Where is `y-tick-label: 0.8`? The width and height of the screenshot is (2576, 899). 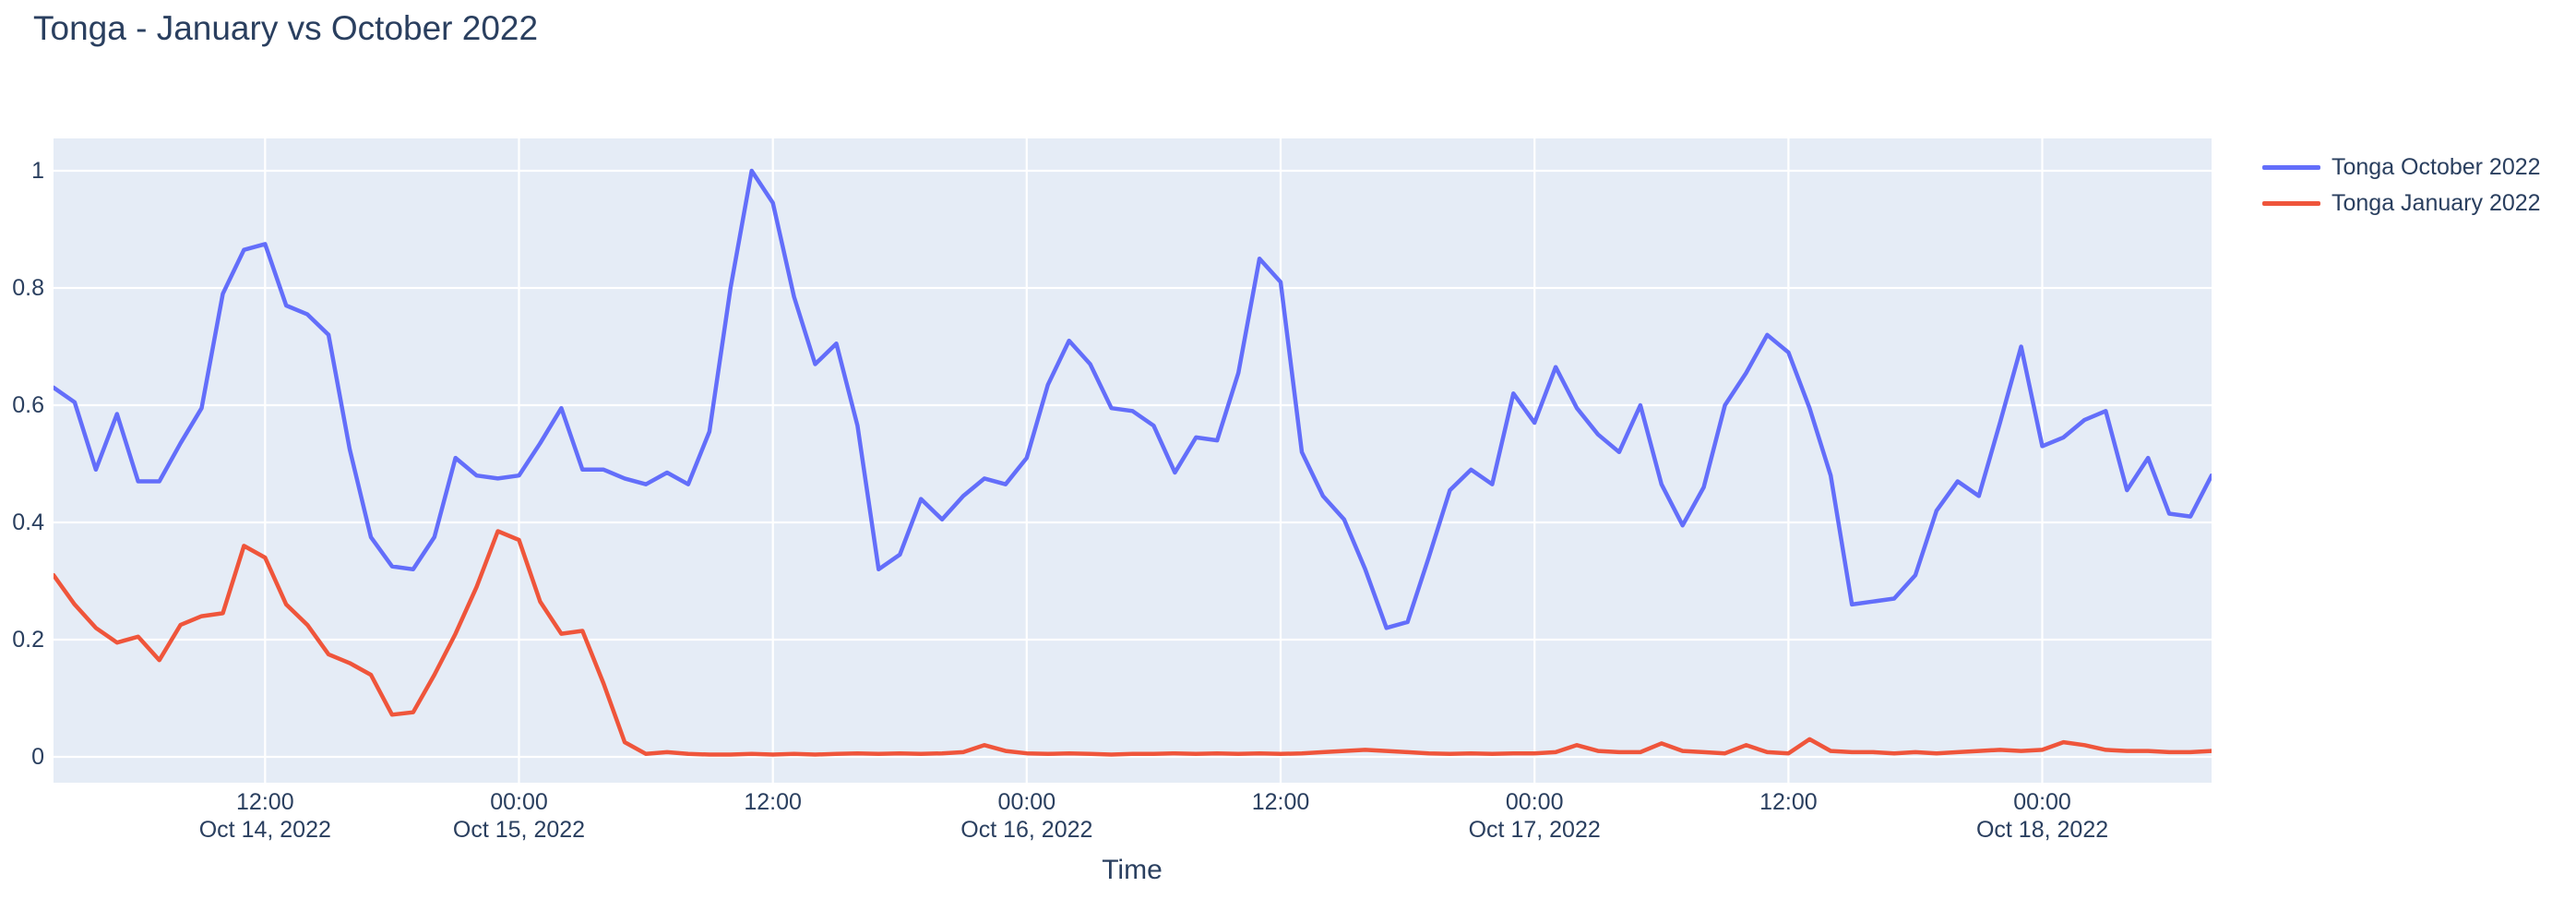 y-tick-label: 0.8 is located at coordinates (28, 287).